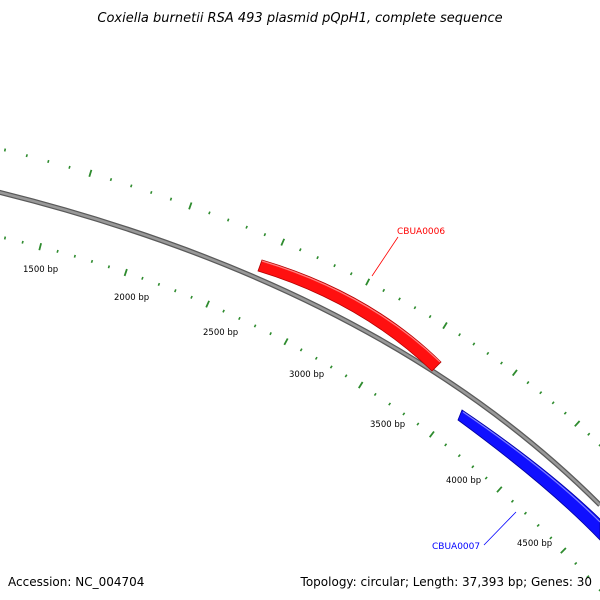 The image size is (600, 600). What do you see at coordinates (463, 481) in the screenshot?
I see `tick-label: 4000 bp` at bounding box center [463, 481].